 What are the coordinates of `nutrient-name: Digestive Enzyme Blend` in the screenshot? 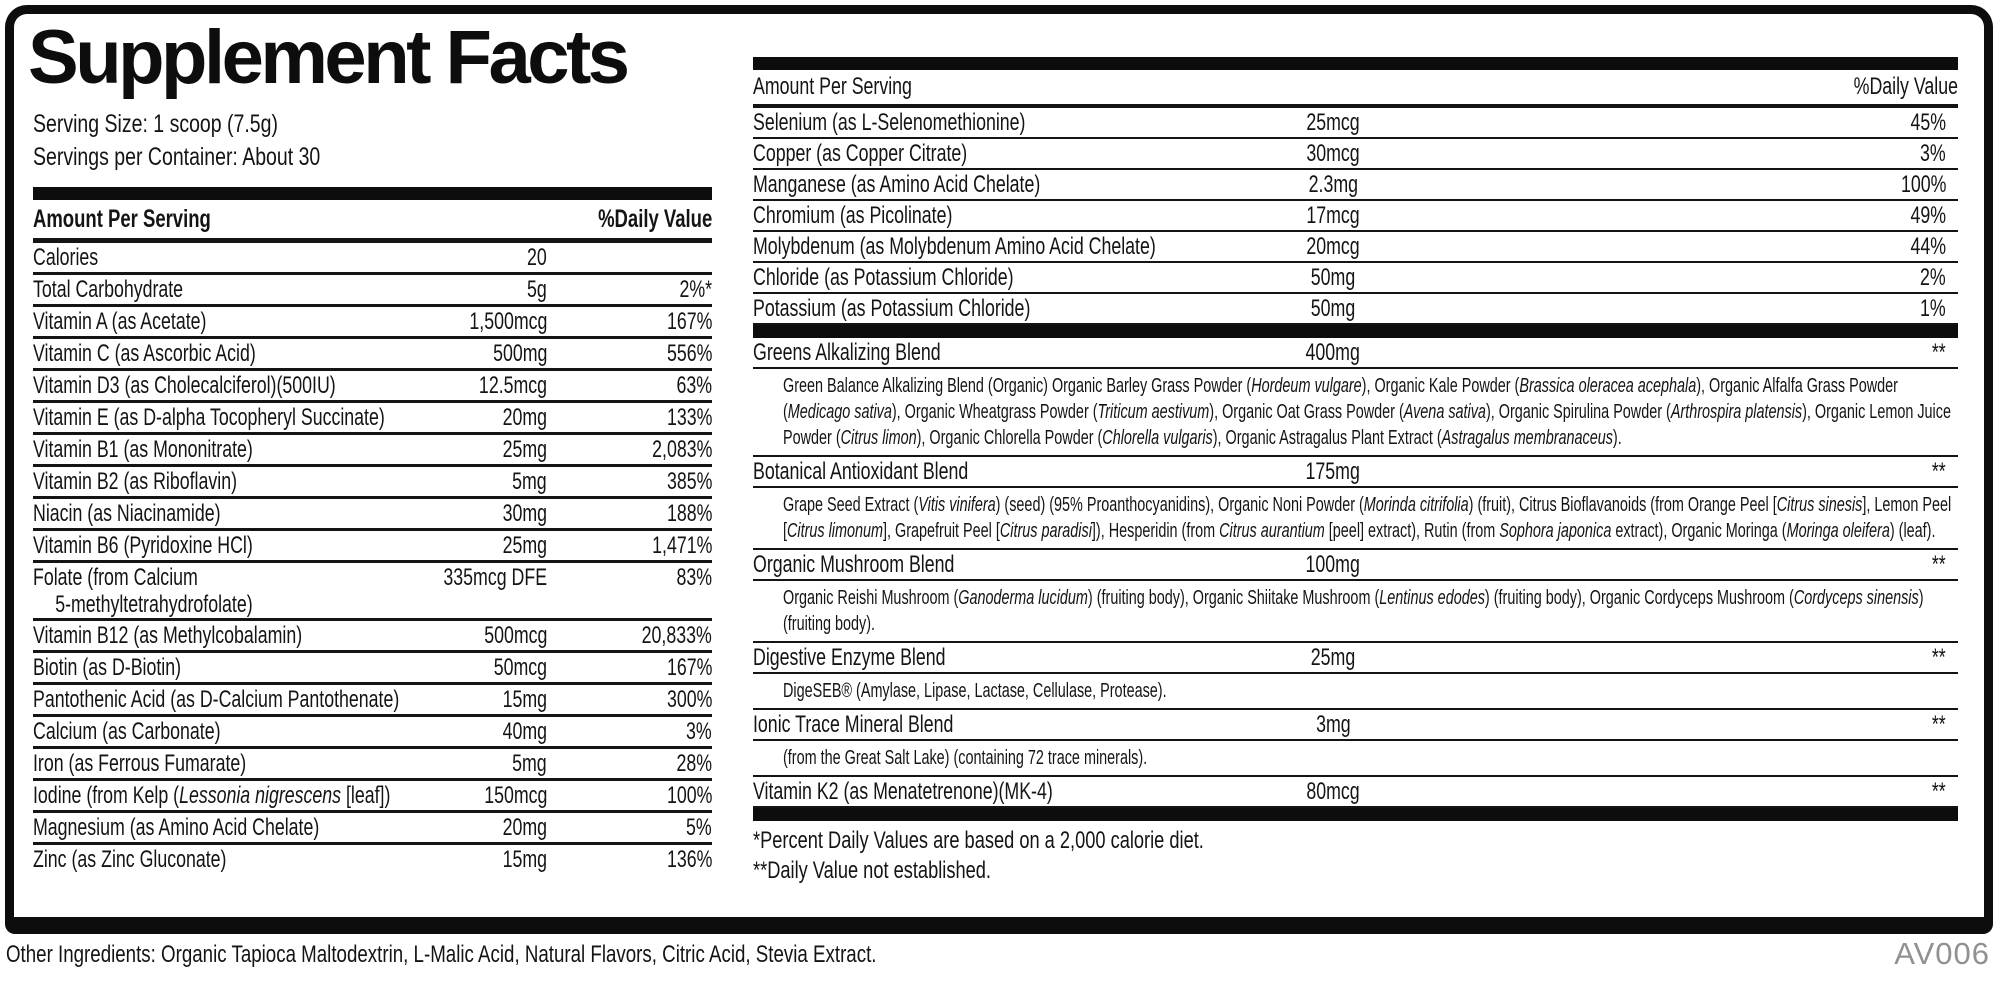 It's located at (849, 657).